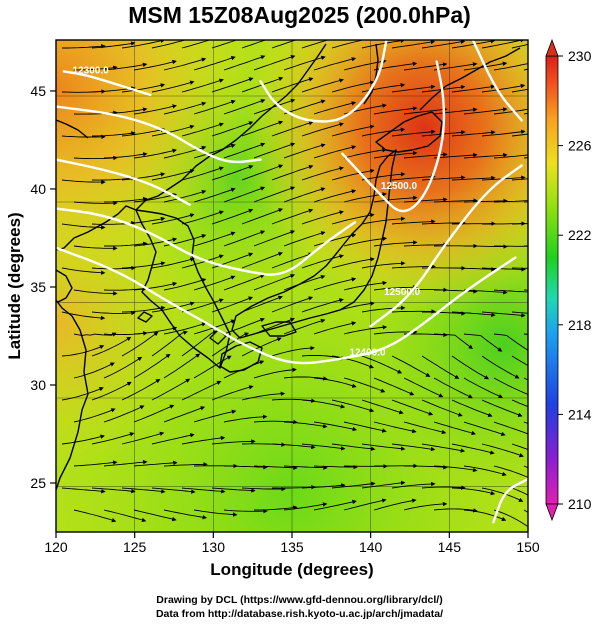 Image resolution: width=599 pixels, height=625 pixels. What do you see at coordinates (580, 56) in the screenshot?
I see `colorbar-tick-label: 230` at bounding box center [580, 56].